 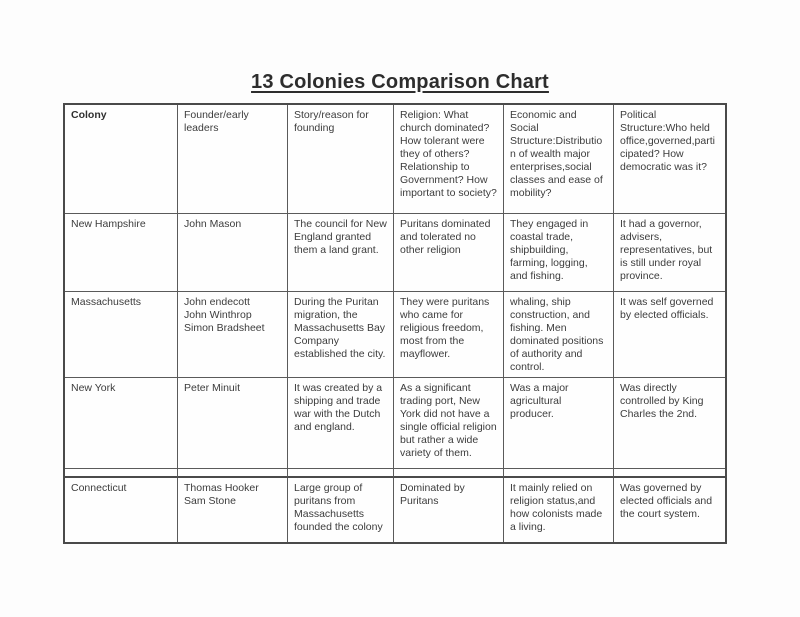 I want to click on header-cell-colony: Colony, so click(x=121, y=159).